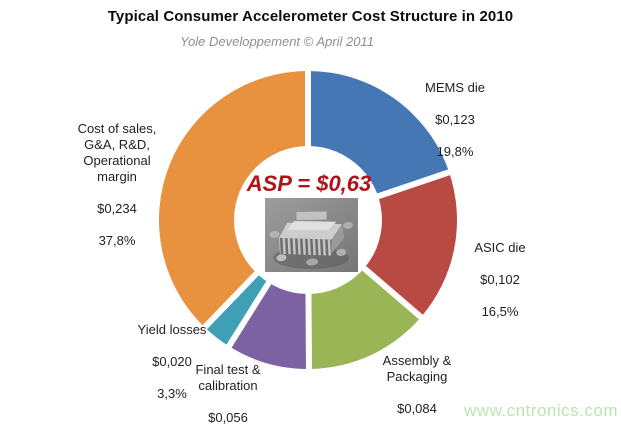 Image resolution: width=621 pixels, height=426 pixels. What do you see at coordinates (228, 377) in the screenshot?
I see `segment-name: Final test & calibration` at bounding box center [228, 377].